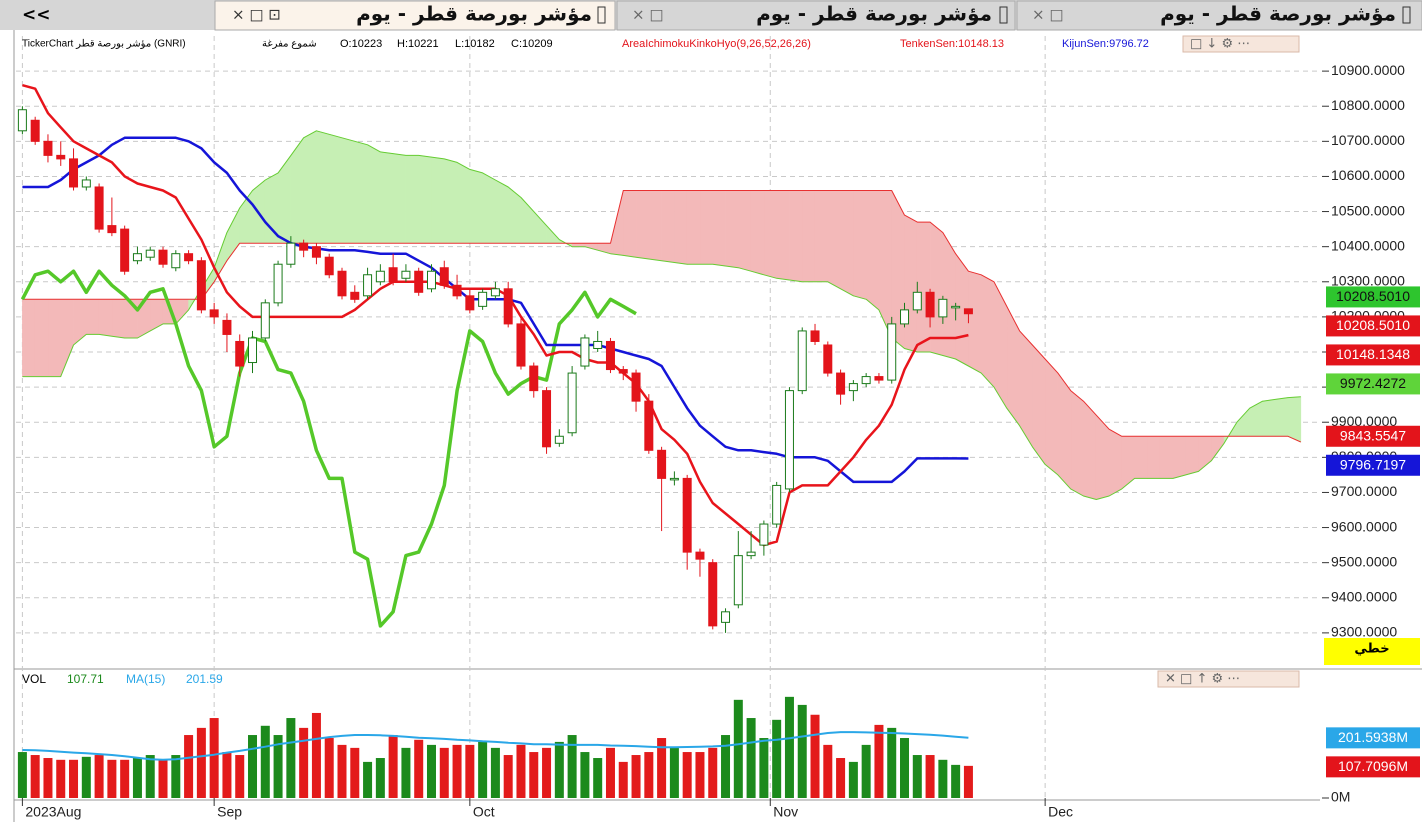  What do you see at coordinates (1202, 679) in the screenshot?
I see `panel-controls-icons: ✕ □ ↑ ⚙ ⋯` at bounding box center [1202, 679].